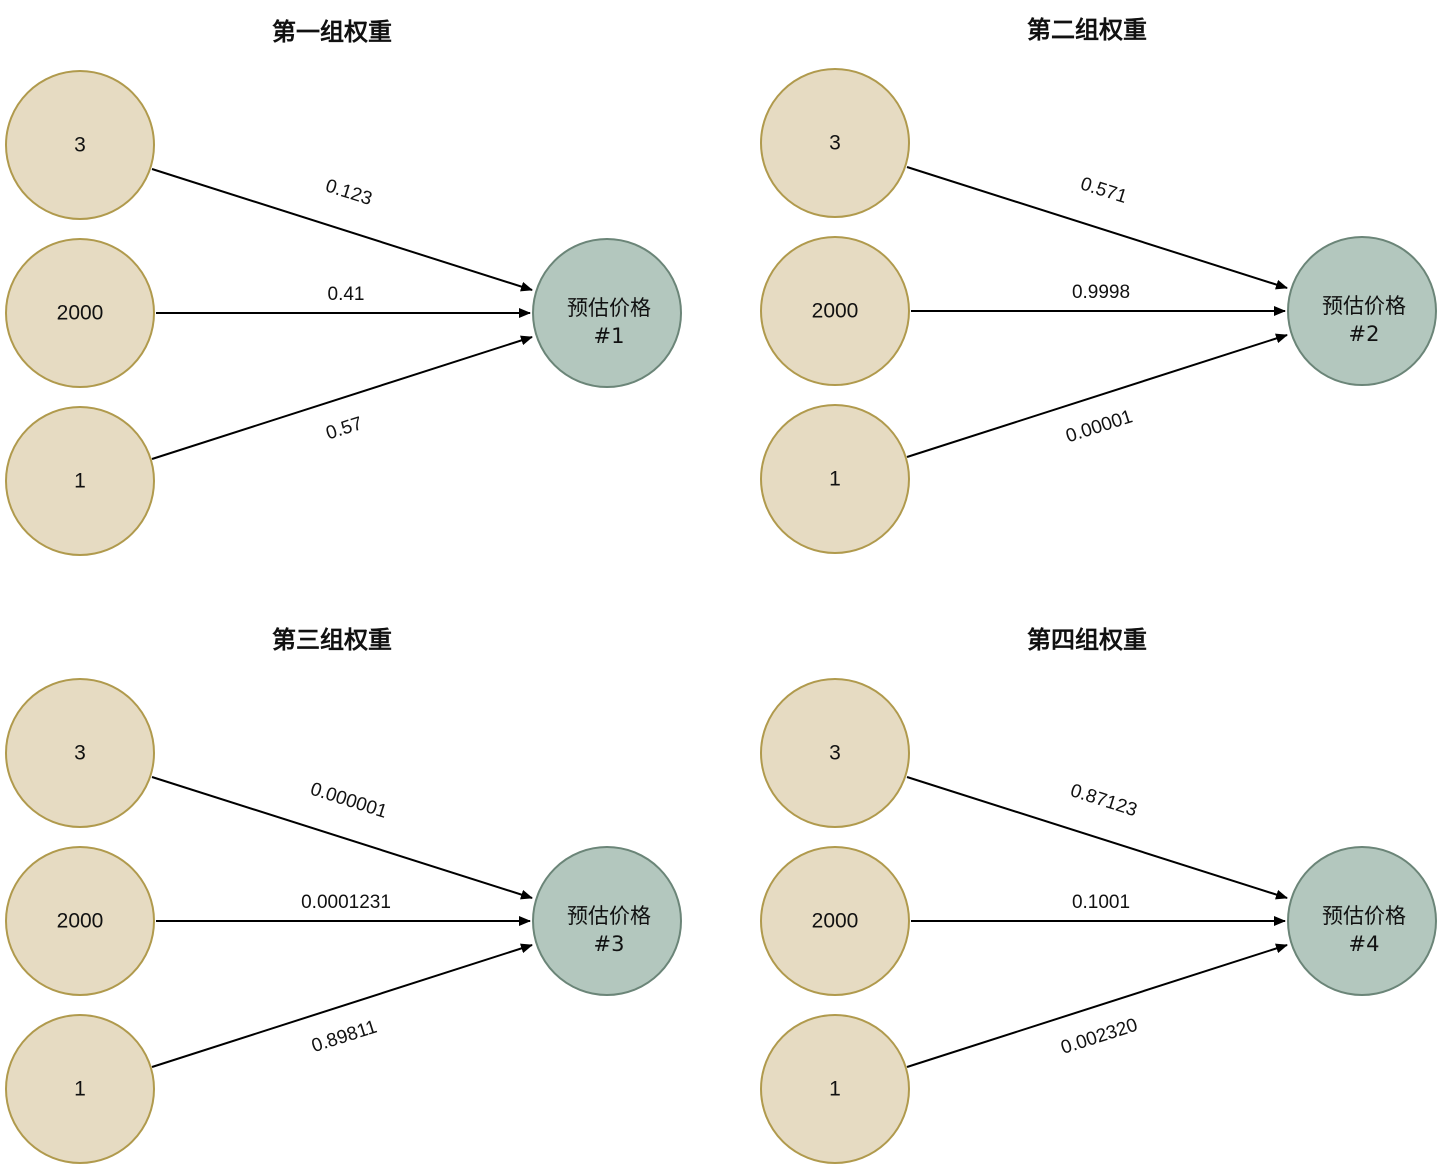 The width and height of the screenshot is (1440, 1169). What do you see at coordinates (345, 428) in the screenshot?
I see `weight-label: 0.57` at bounding box center [345, 428].